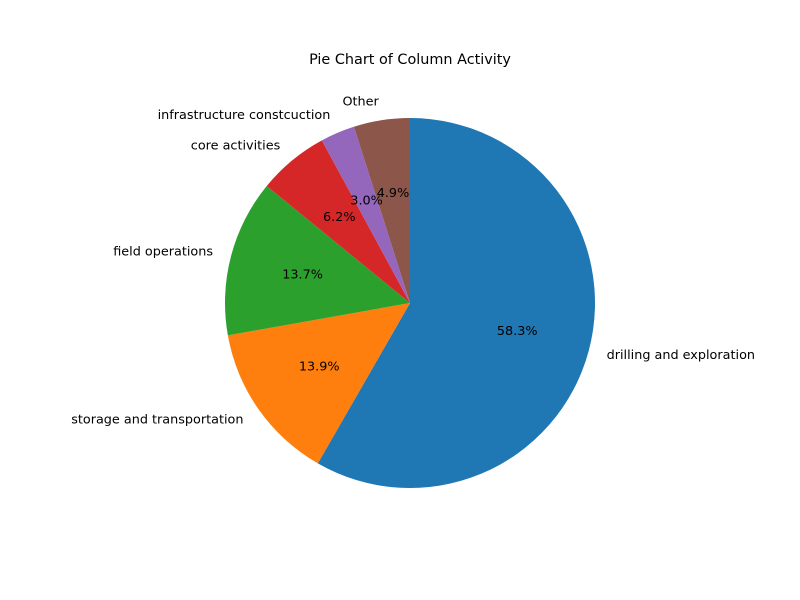  What do you see at coordinates (393, 193) in the screenshot?
I see `slice-percent-label: 4.9%` at bounding box center [393, 193].